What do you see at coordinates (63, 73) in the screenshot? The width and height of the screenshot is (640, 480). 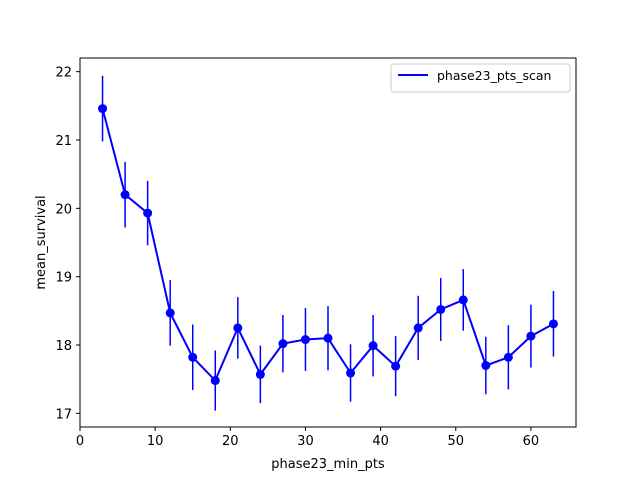 I see `y-tick-label: 22` at bounding box center [63, 73].